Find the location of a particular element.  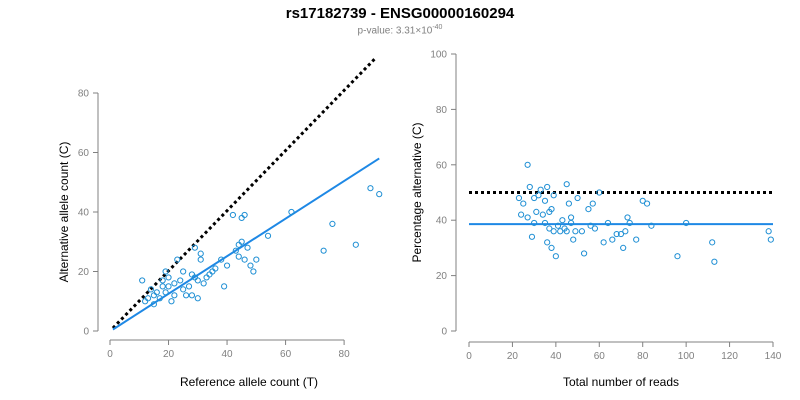

fit-line is located at coordinates (246, 244).